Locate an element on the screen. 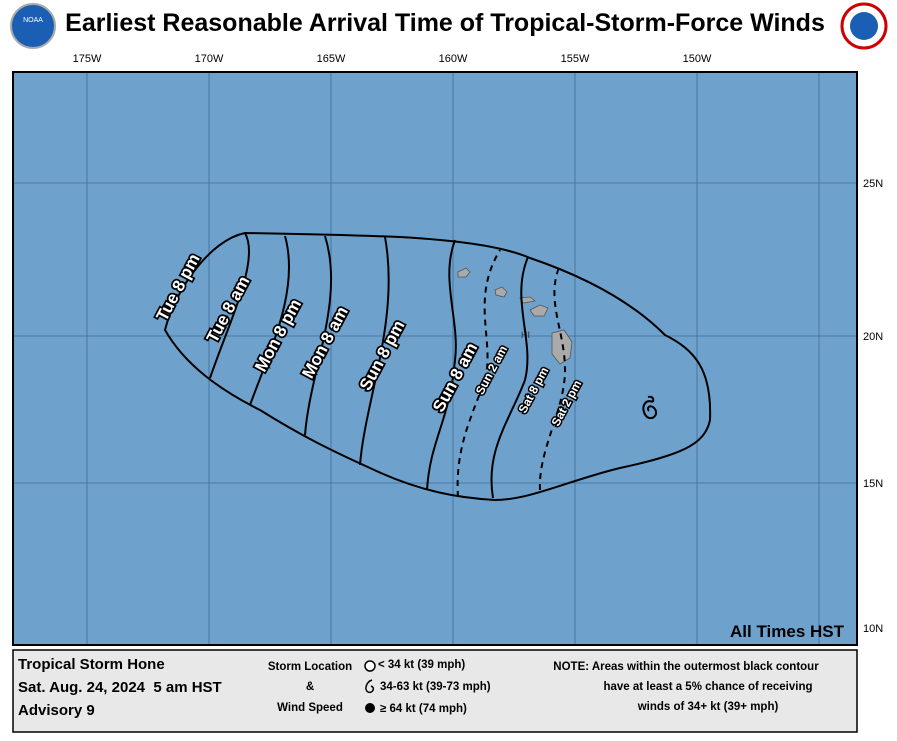 This screenshot has height=741, width=897. legend-title: Wind Speed is located at coordinates (310, 708).